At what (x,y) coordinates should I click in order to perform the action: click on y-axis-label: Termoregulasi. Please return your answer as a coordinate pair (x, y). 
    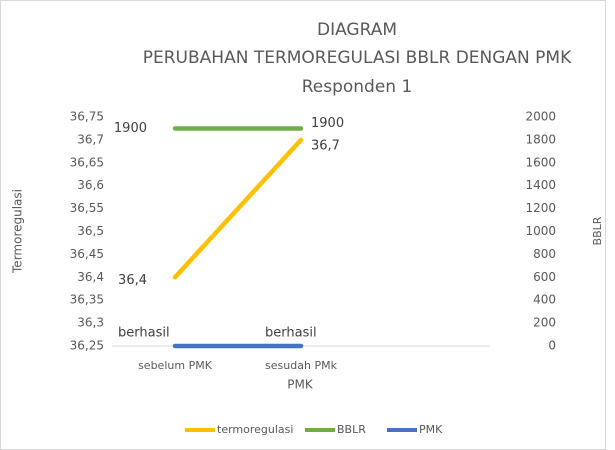
    Looking at the image, I should click on (18, 231).